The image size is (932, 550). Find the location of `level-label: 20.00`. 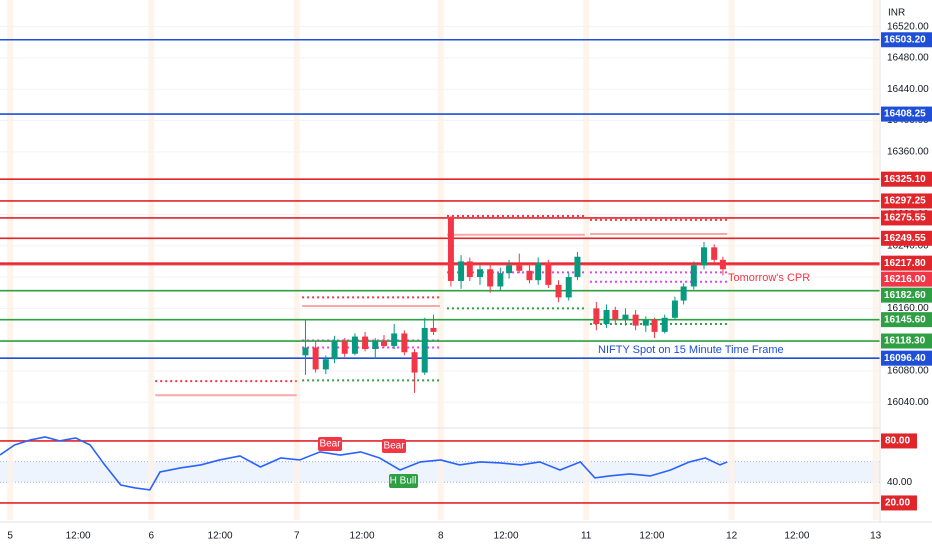

level-label: 20.00 is located at coordinates (897, 503).